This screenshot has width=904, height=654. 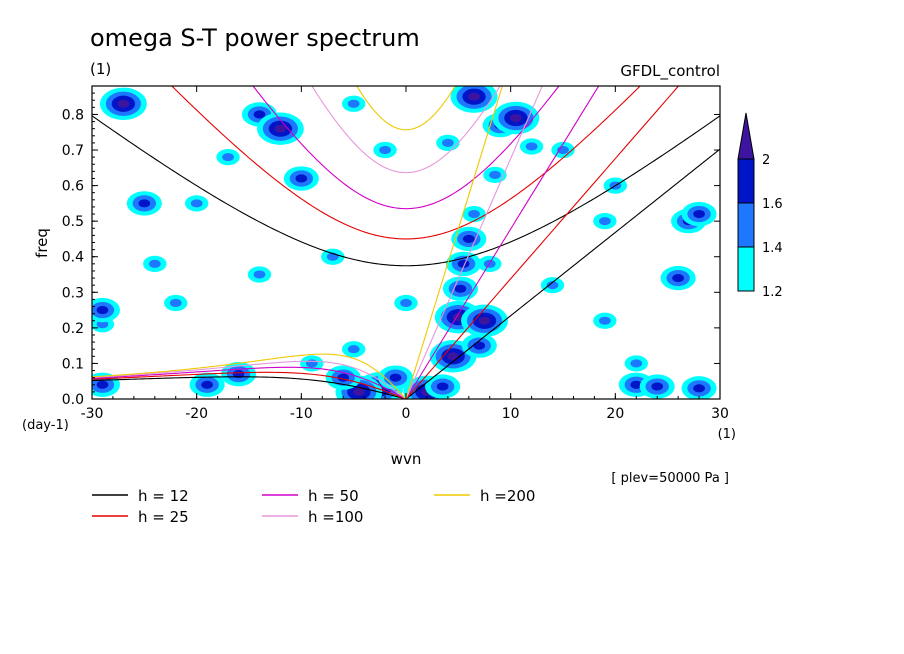 I want to click on y-tick-label-7: 0.7, so click(x=73, y=151).